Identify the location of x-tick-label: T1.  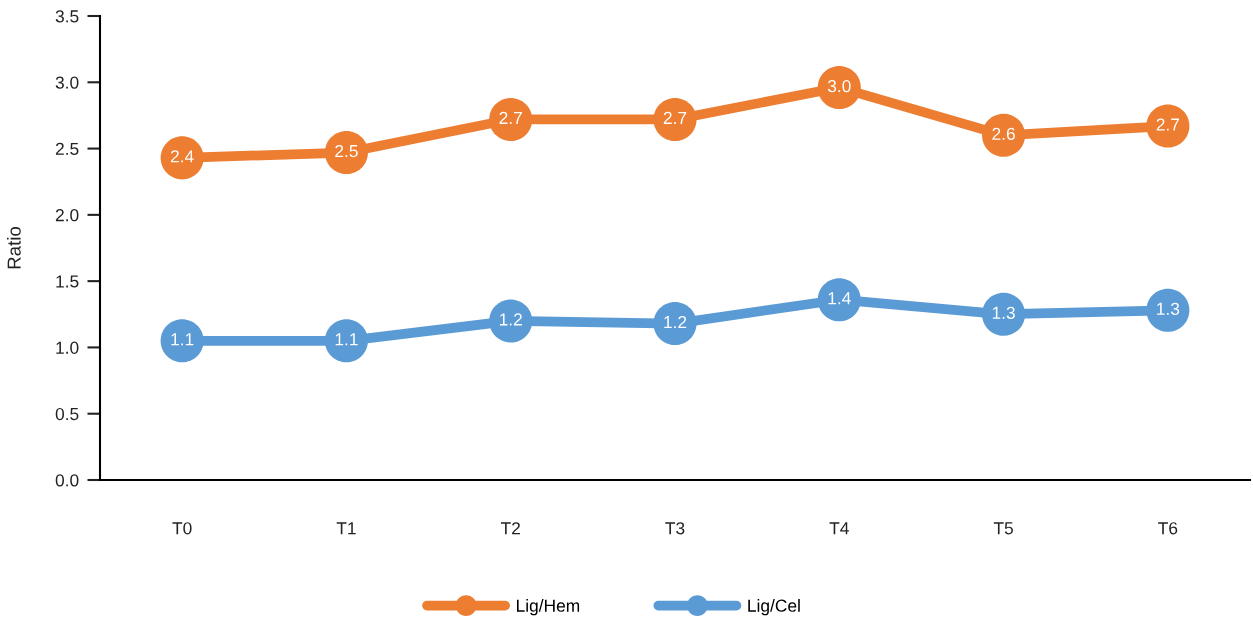
(346, 528).